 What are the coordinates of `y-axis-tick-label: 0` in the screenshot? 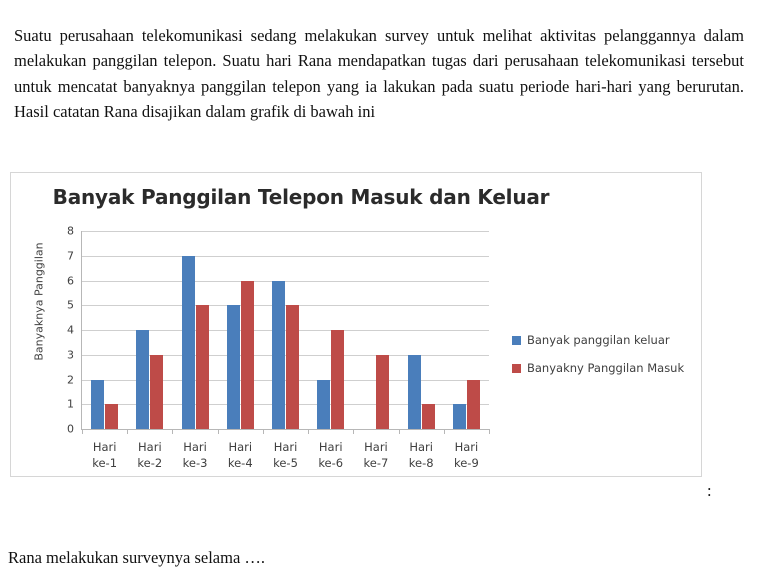 It's located at (70, 429).